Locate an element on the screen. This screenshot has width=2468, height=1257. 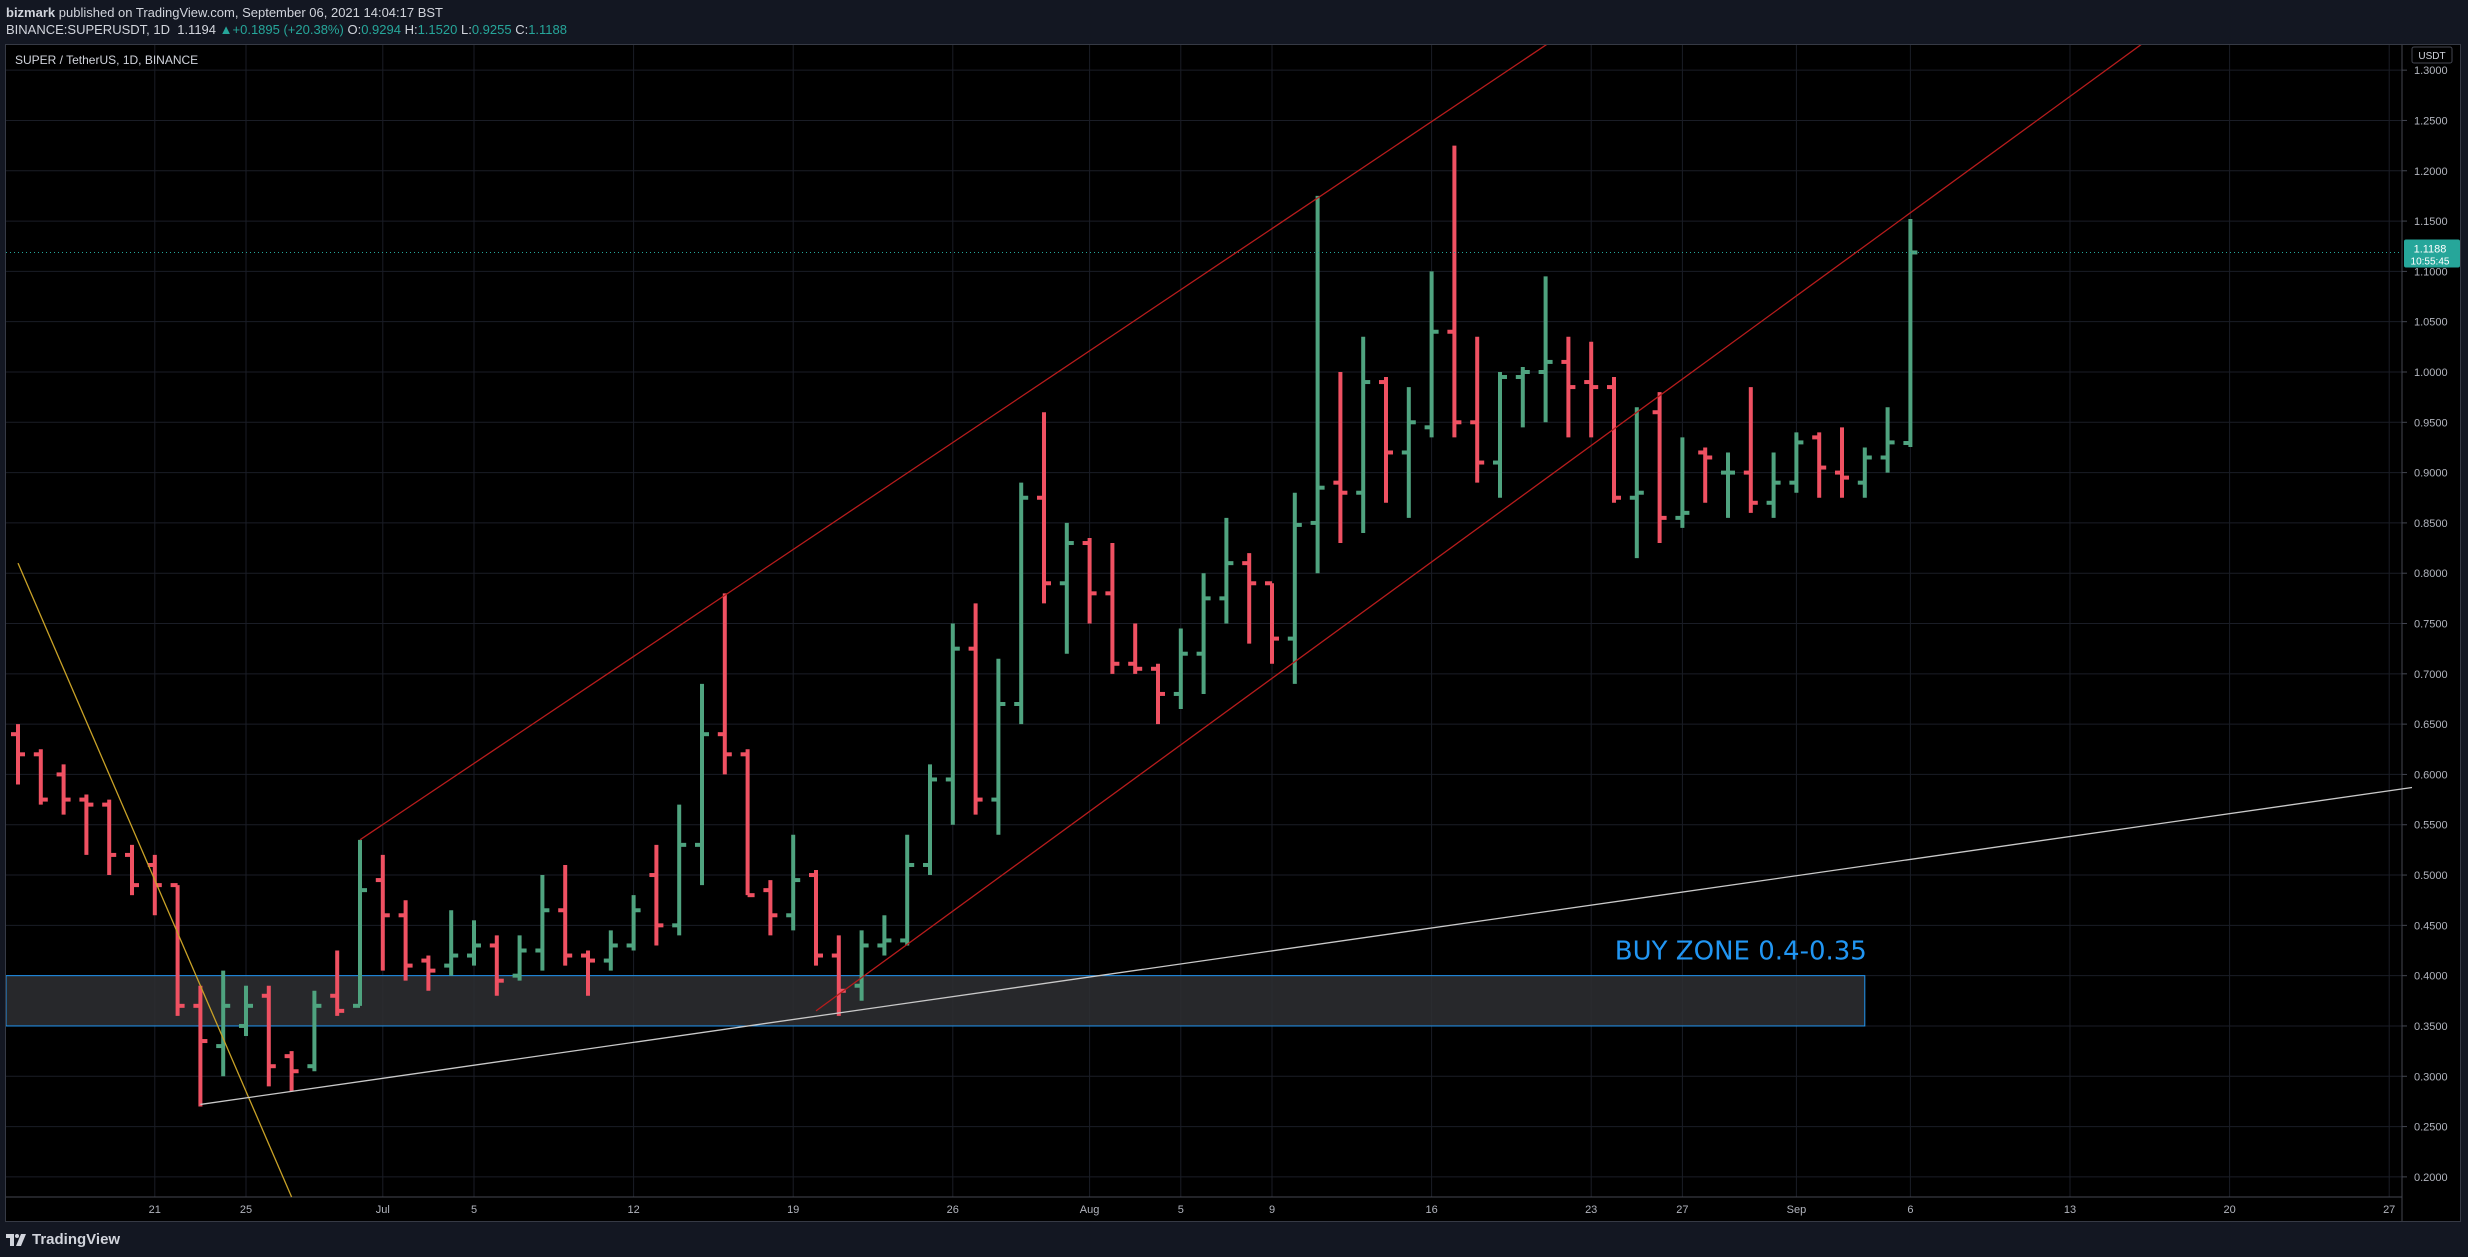
x-tick-label: 27 is located at coordinates (2389, 1210).